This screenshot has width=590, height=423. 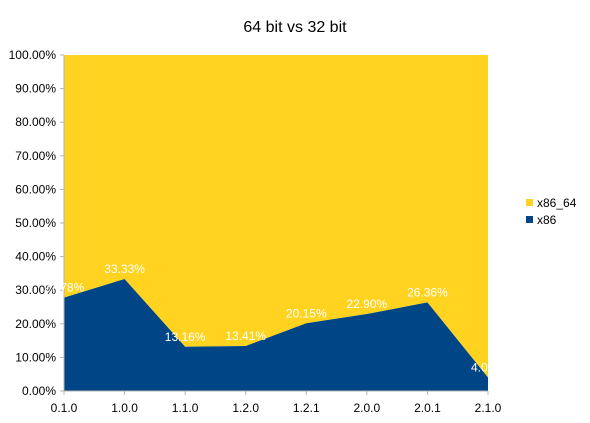 I want to click on data-label: 13.41%, so click(x=245, y=336).